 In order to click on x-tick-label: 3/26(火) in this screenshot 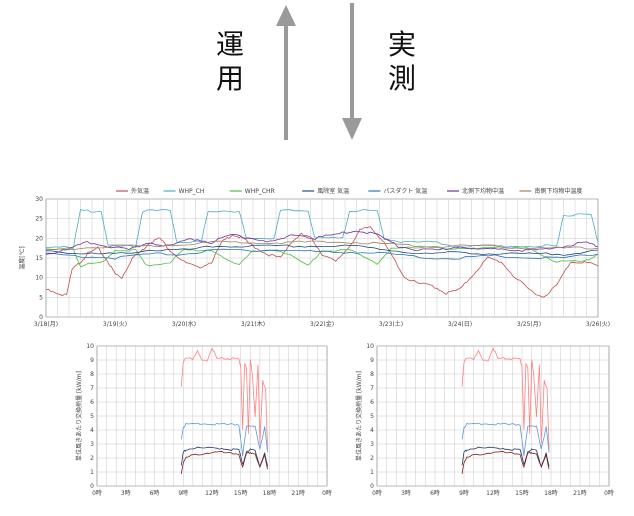, I will do `click(598, 324)`.